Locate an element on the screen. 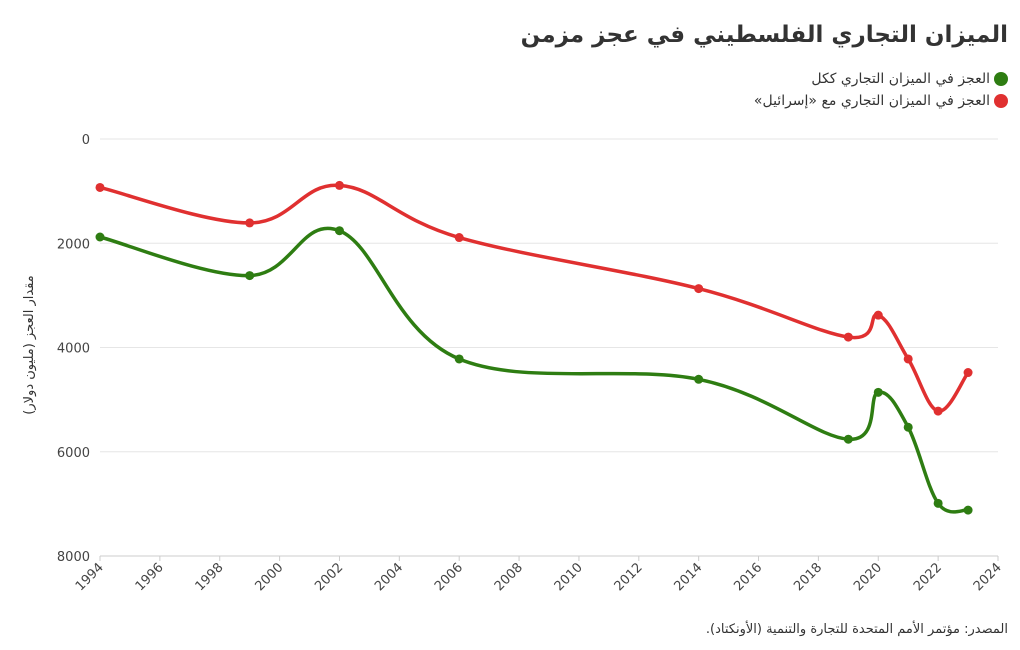 This screenshot has height=650, width=1020. x-tick-label: 2012 is located at coordinates (629, 577).